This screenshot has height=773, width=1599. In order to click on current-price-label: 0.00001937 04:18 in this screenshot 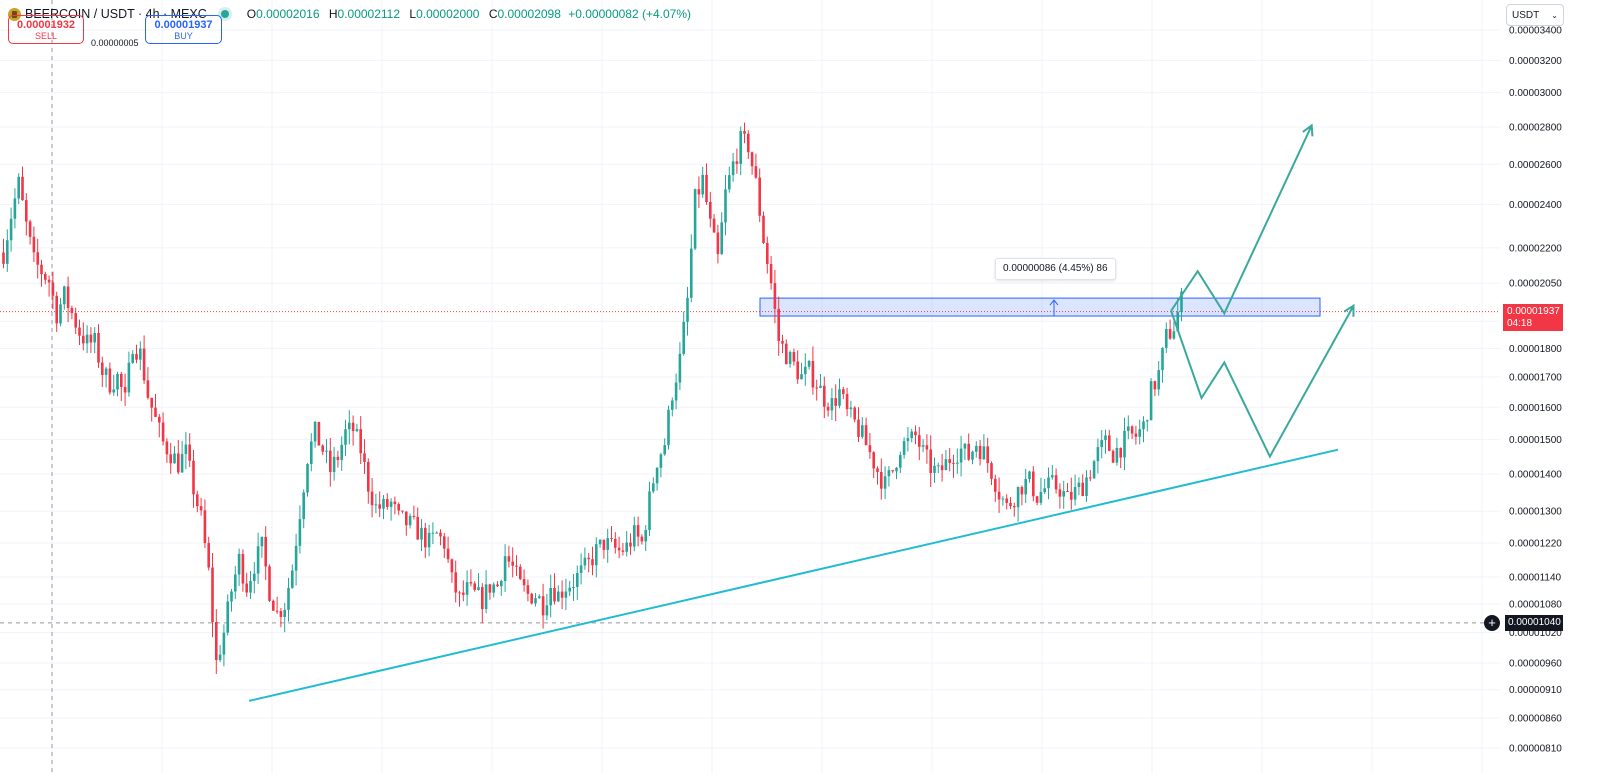, I will do `click(1533, 317)`.